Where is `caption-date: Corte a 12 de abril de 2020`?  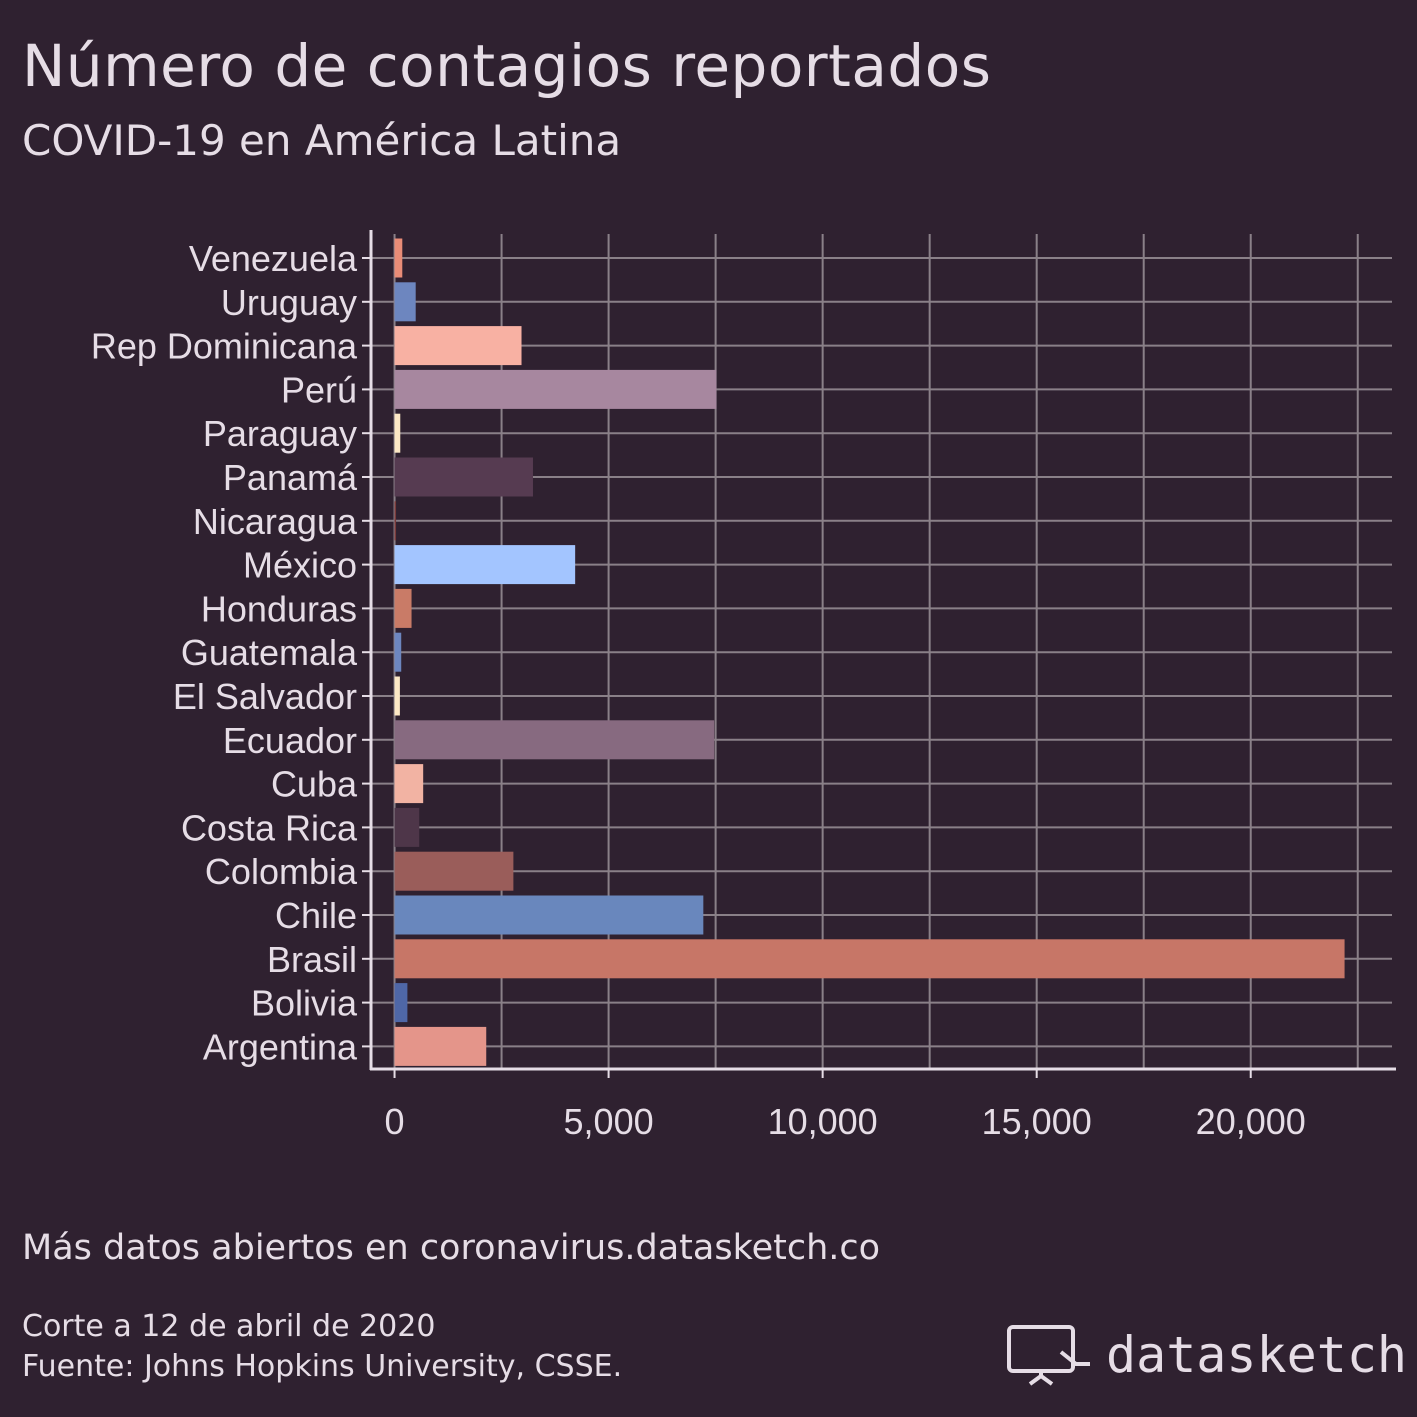
caption-date: Corte a 12 de abril de 2020 is located at coordinates (229, 1326).